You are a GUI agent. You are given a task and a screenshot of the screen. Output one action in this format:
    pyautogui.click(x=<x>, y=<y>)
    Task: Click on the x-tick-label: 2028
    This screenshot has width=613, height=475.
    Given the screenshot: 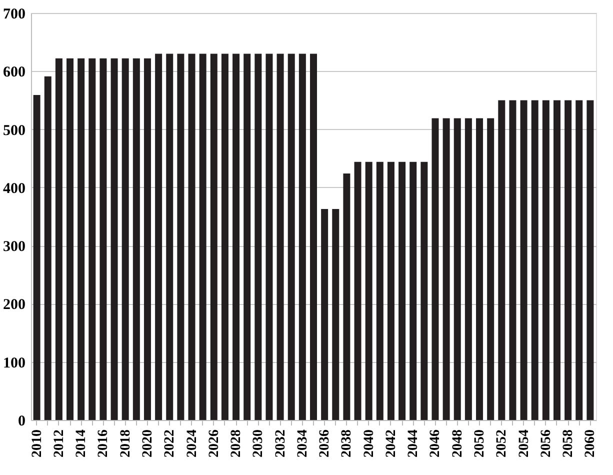 What is the action you would take?
    pyautogui.click(x=236, y=444)
    